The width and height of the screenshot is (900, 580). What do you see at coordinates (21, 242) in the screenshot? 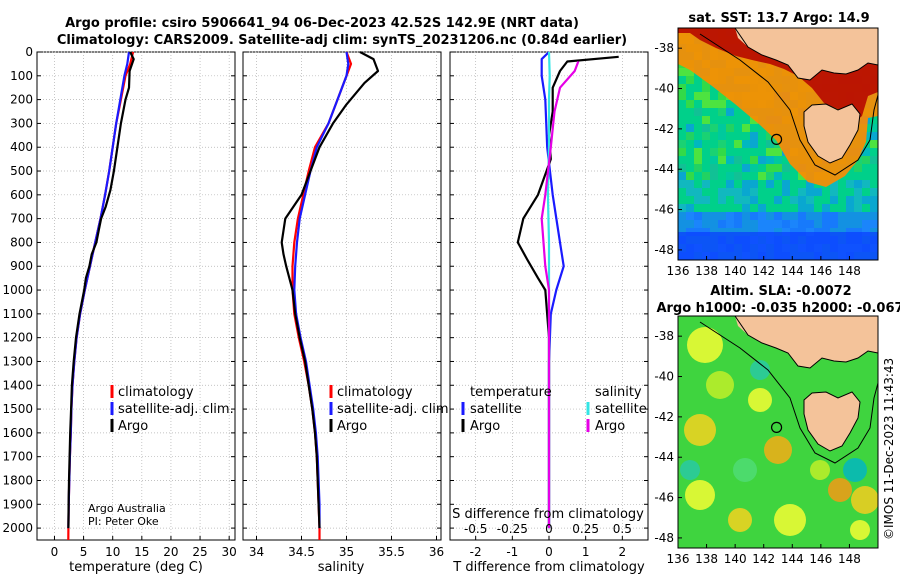
I see `depth-tick-label: 800` at bounding box center [21, 242].